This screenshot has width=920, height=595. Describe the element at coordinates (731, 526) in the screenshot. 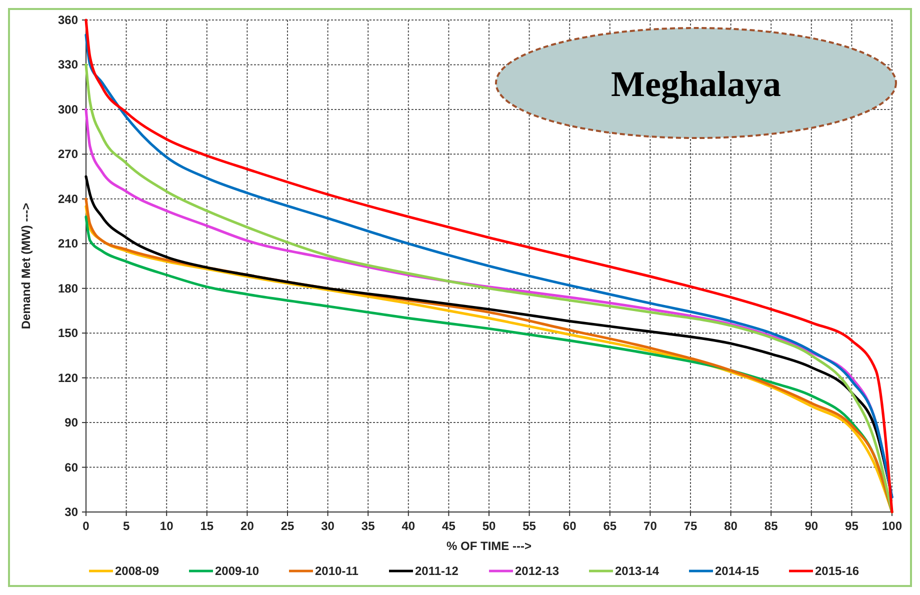

I see `x-tick-label: 80` at that location.